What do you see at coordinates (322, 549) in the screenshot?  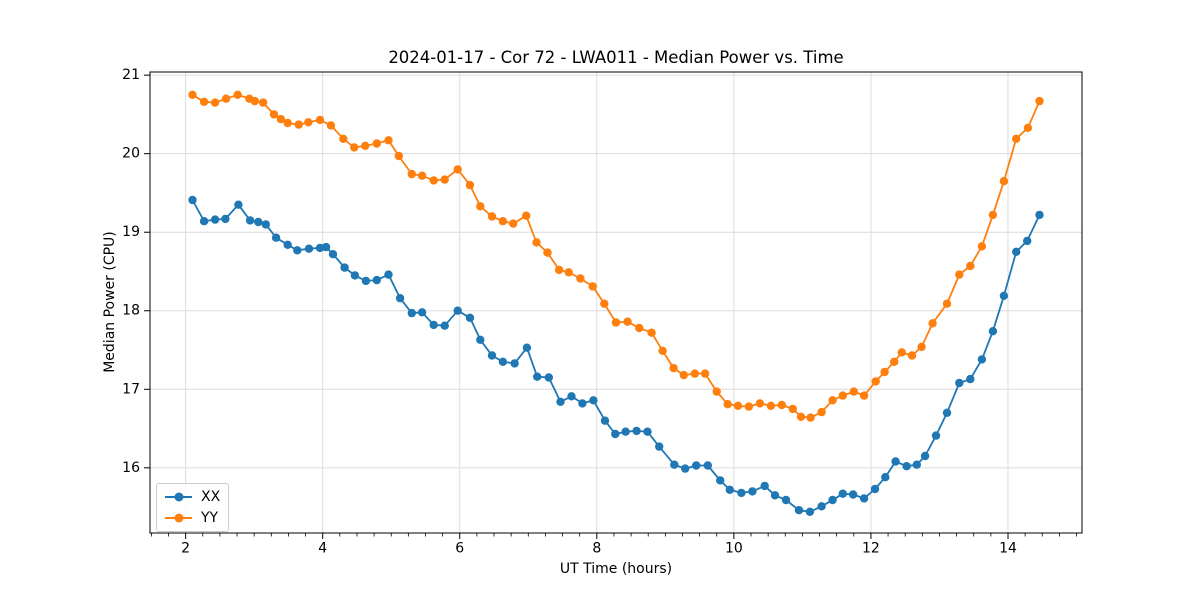 I see `svg-text: 4` at bounding box center [322, 549].